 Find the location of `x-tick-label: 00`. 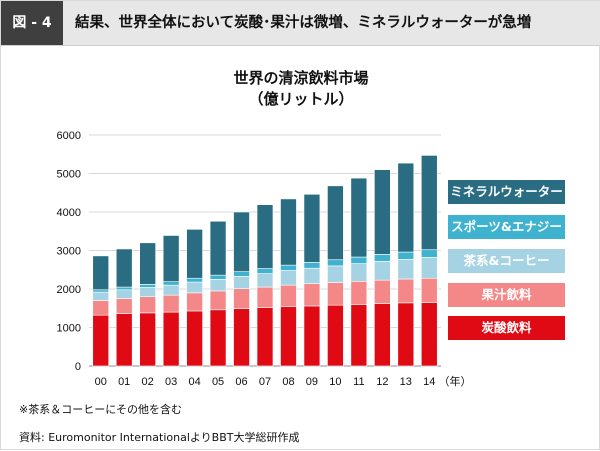

x-tick-label: 00 is located at coordinates (101, 382).